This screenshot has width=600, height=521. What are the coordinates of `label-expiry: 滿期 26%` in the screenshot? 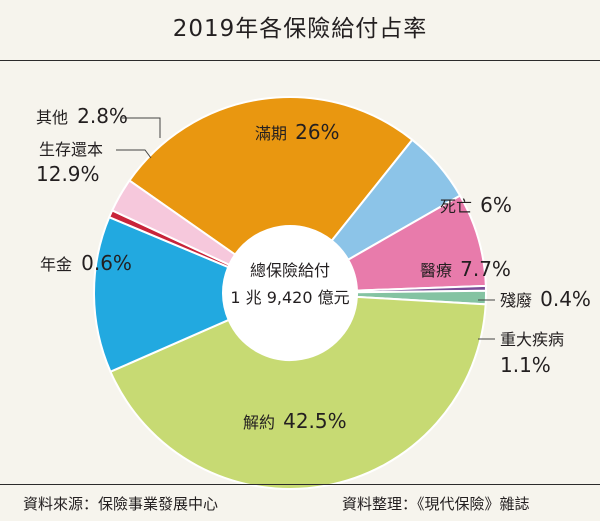 It's located at (297, 132).